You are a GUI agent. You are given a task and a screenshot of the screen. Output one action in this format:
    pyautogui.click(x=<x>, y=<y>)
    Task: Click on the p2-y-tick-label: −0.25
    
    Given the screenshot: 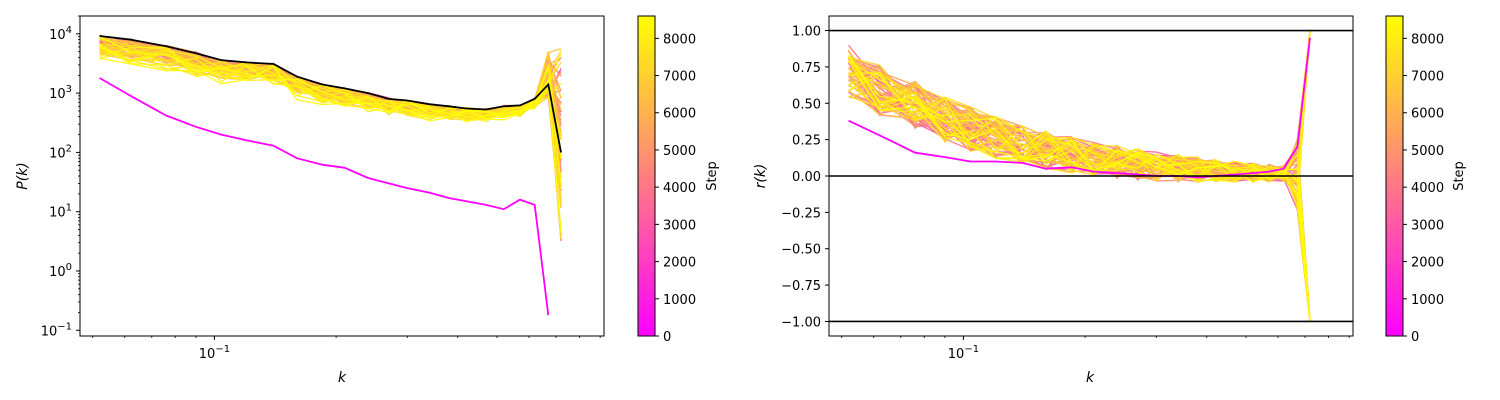 What is the action you would take?
    pyautogui.click(x=801, y=213)
    